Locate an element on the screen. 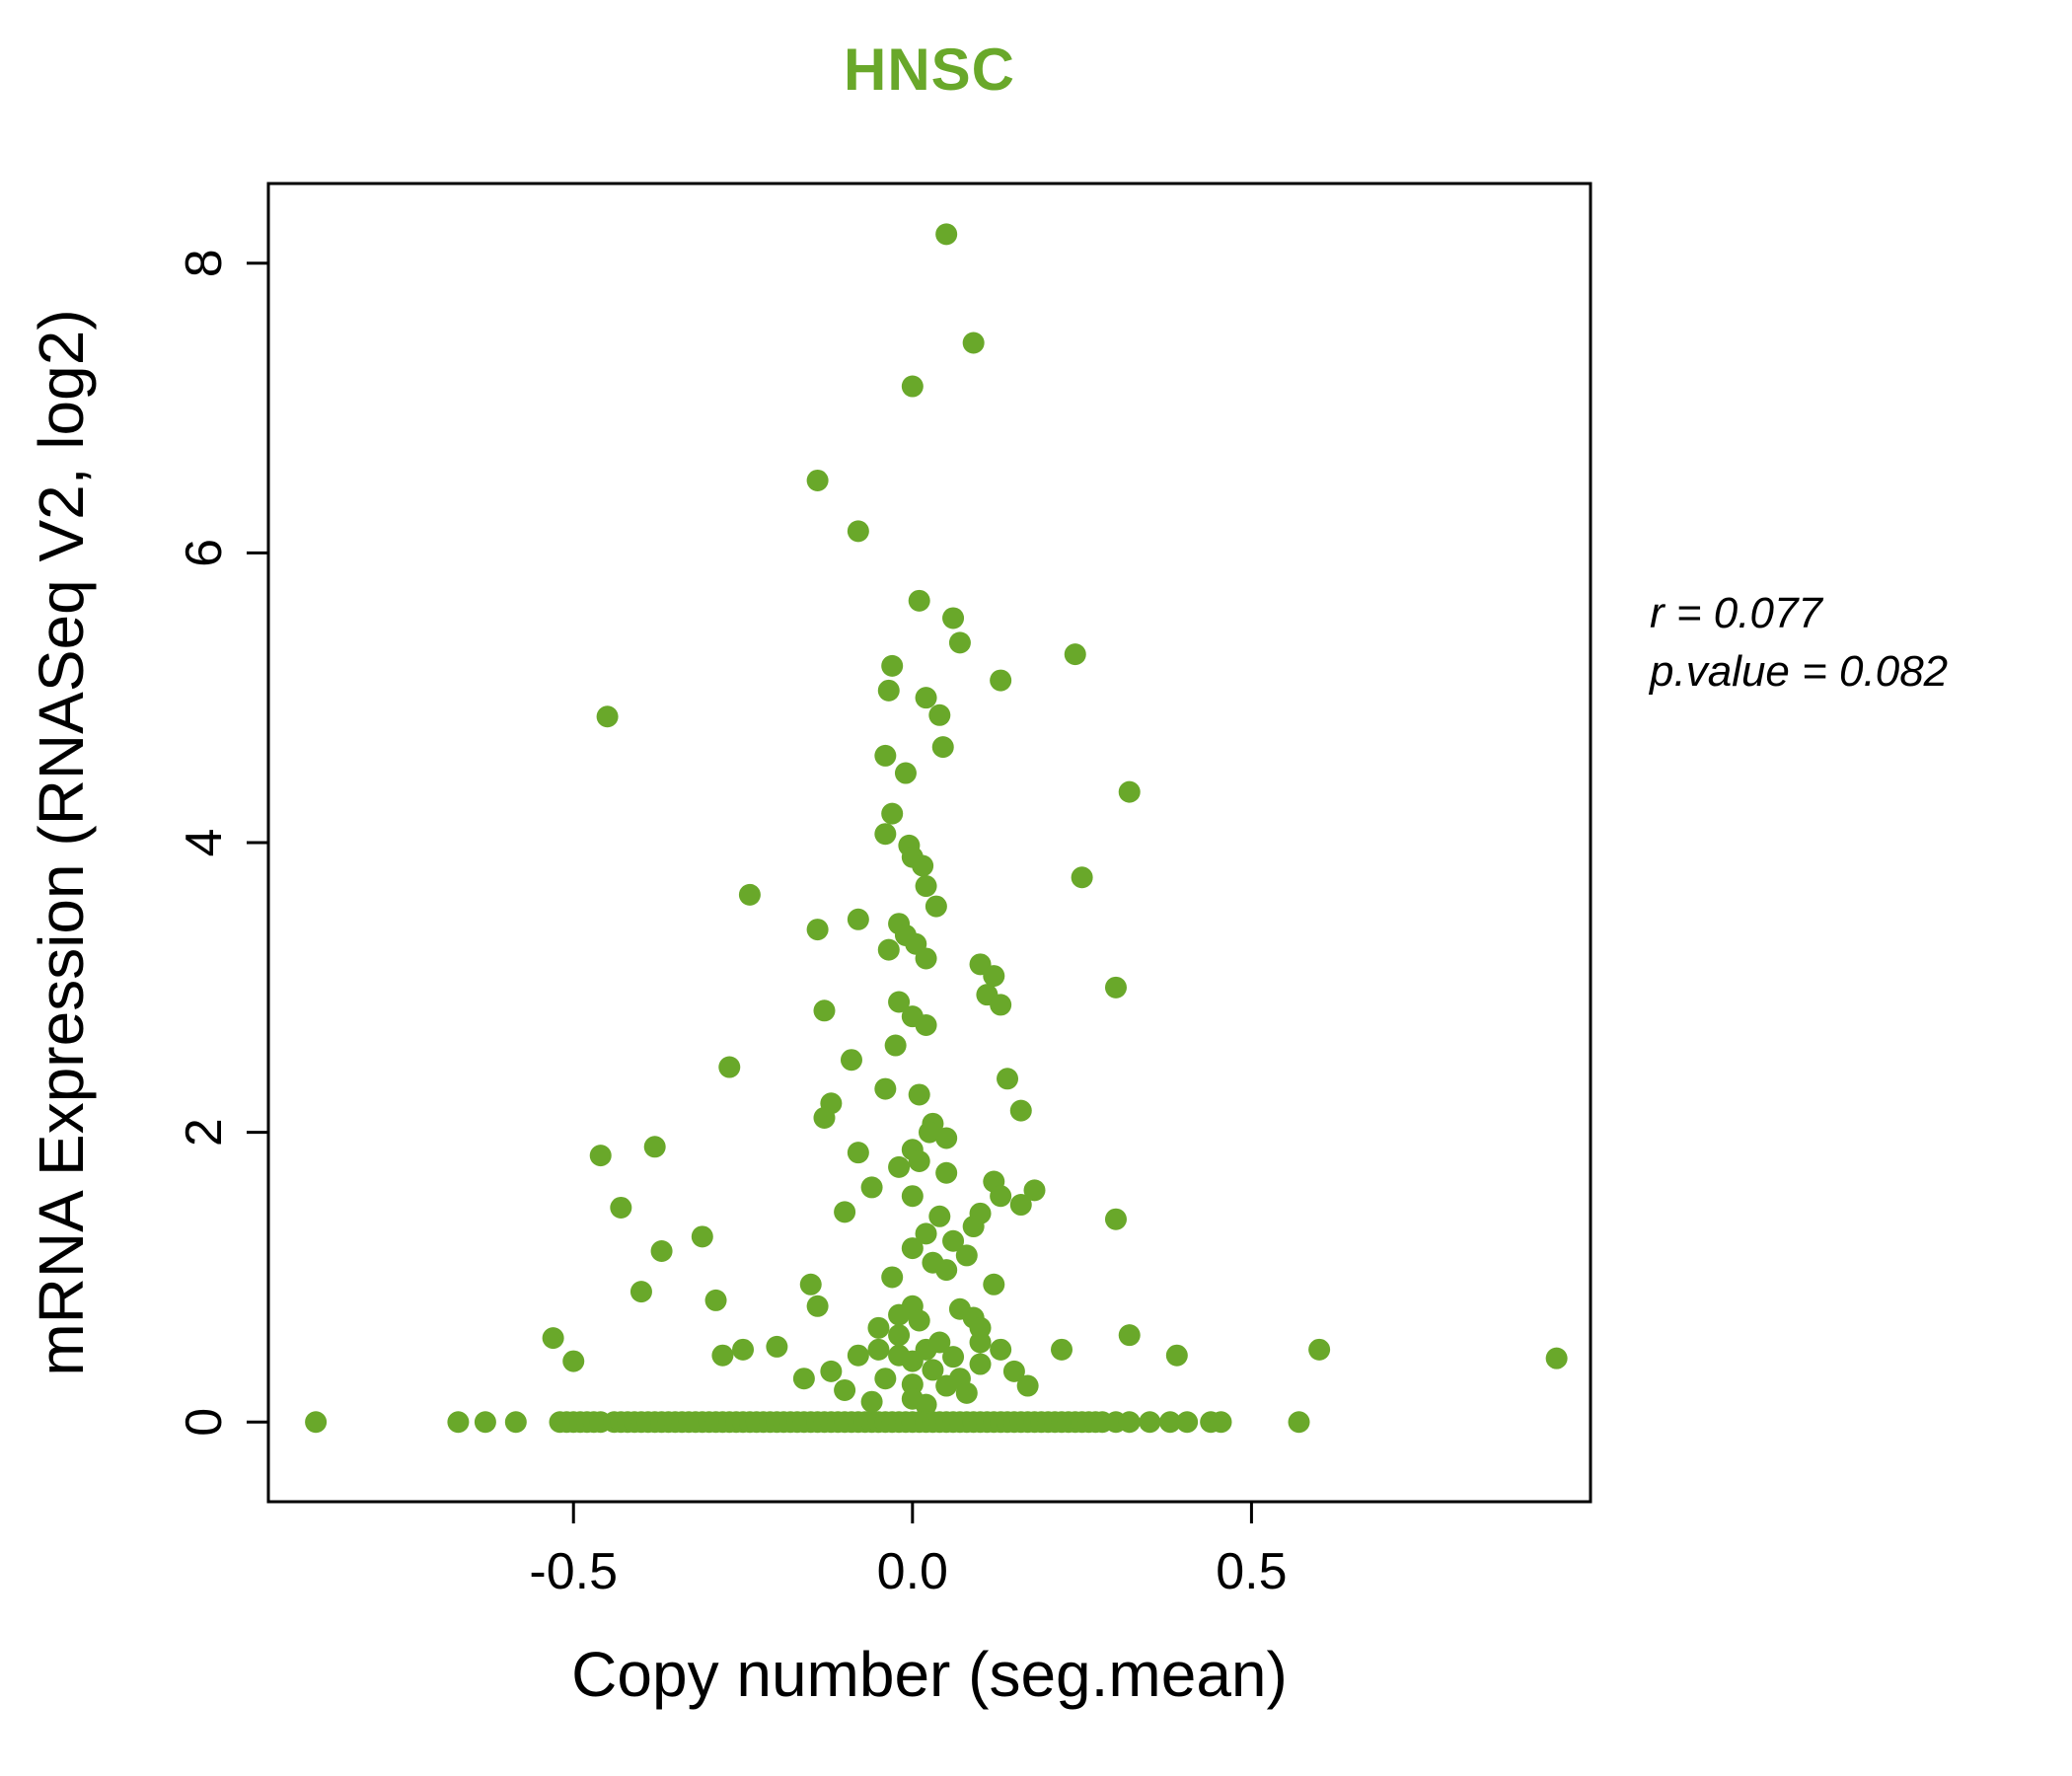  y-tick-label: 6 is located at coordinates (205, 553).